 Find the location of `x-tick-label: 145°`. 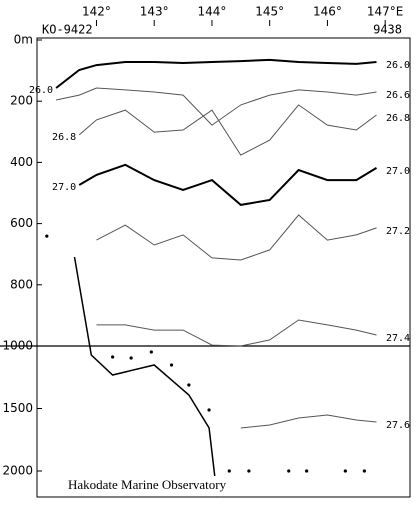

x-tick-label: 145° is located at coordinates (269, 12).